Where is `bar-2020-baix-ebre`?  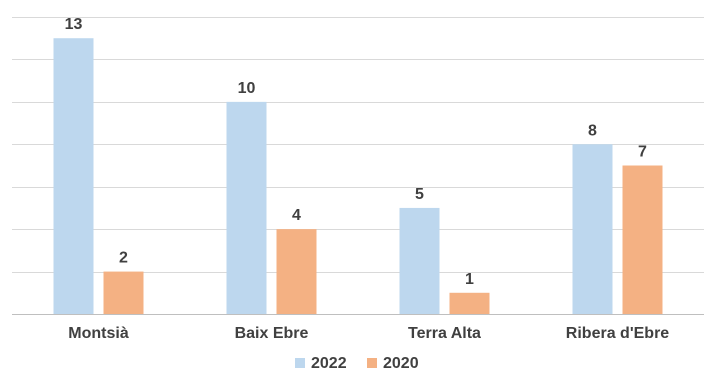 bar-2020-baix-ebre is located at coordinates (296, 271).